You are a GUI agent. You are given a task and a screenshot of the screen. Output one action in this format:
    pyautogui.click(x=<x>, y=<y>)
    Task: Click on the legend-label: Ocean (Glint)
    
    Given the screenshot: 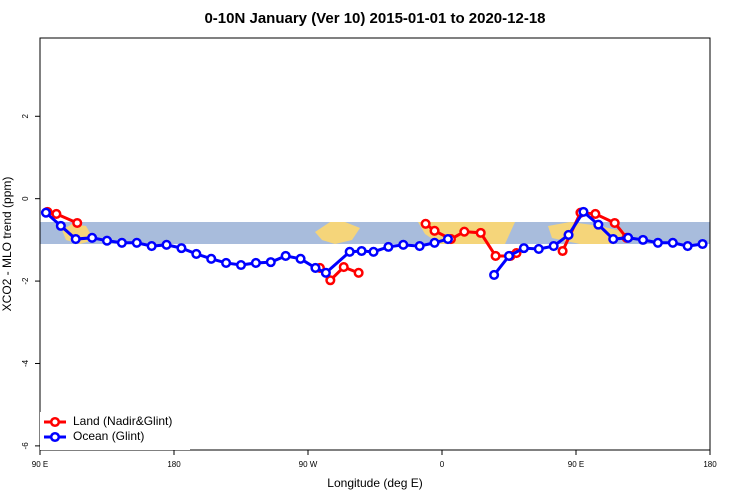 What is the action you would take?
    pyautogui.click(x=108, y=436)
    